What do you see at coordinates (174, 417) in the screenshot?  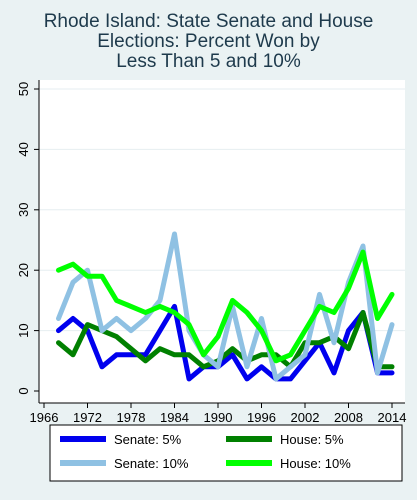 I see `x-tick-label: 1984` at bounding box center [174, 417].